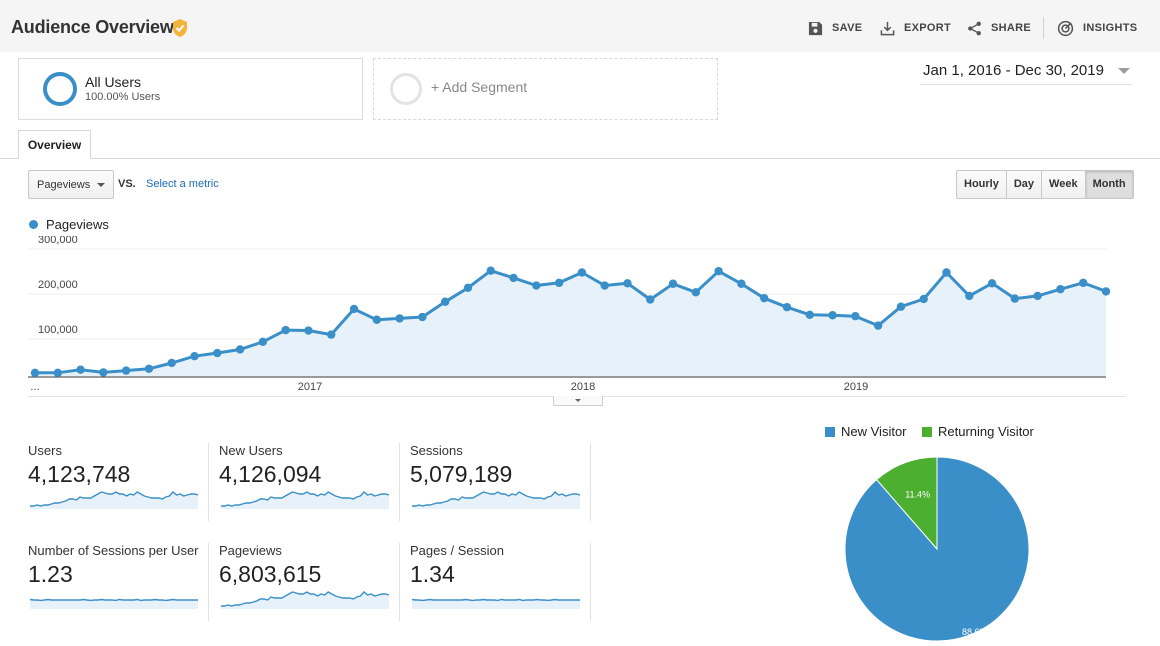 The height and width of the screenshot is (646, 1160). Describe the element at coordinates (180, 28) in the screenshot. I see `verified-shield-icon` at that location.